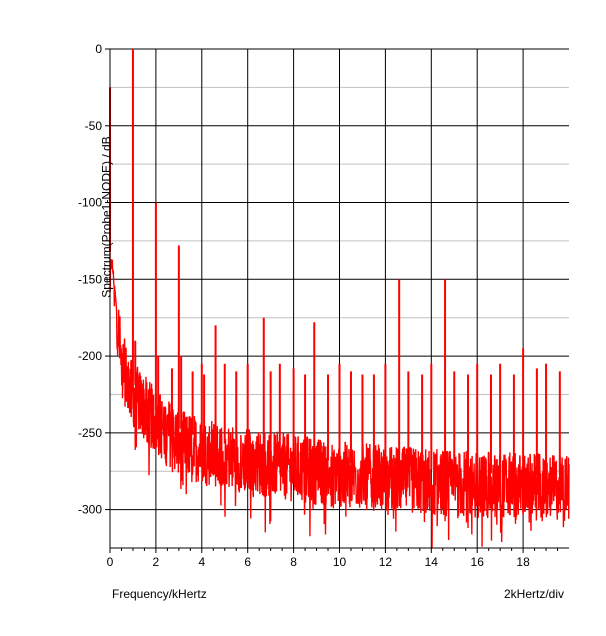 This screenshot has height=636, width=606. What do you see at coordinates (523, 562) in the screenshot?
I see `x-tick-label: 18` at bounding box center [523, 562].